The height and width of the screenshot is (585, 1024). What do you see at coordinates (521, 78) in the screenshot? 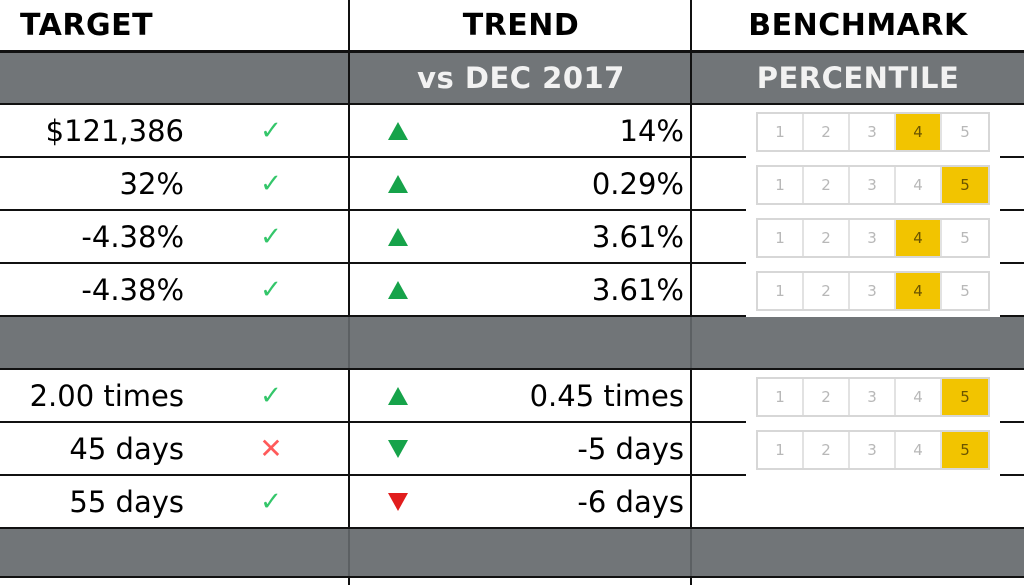
I see `trend-subheader: vs DEC 2017` at bounding box center [521, 78].